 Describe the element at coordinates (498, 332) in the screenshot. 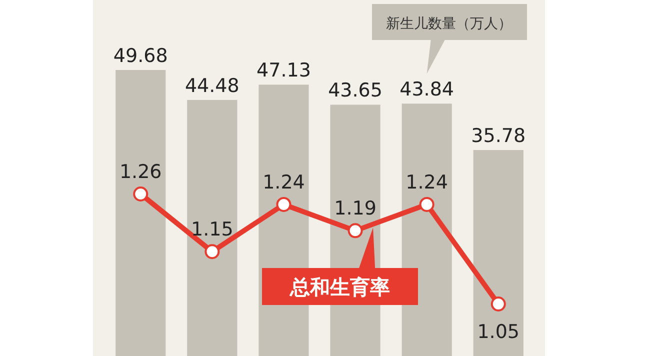

I see `data-label: 1.05` at that location.